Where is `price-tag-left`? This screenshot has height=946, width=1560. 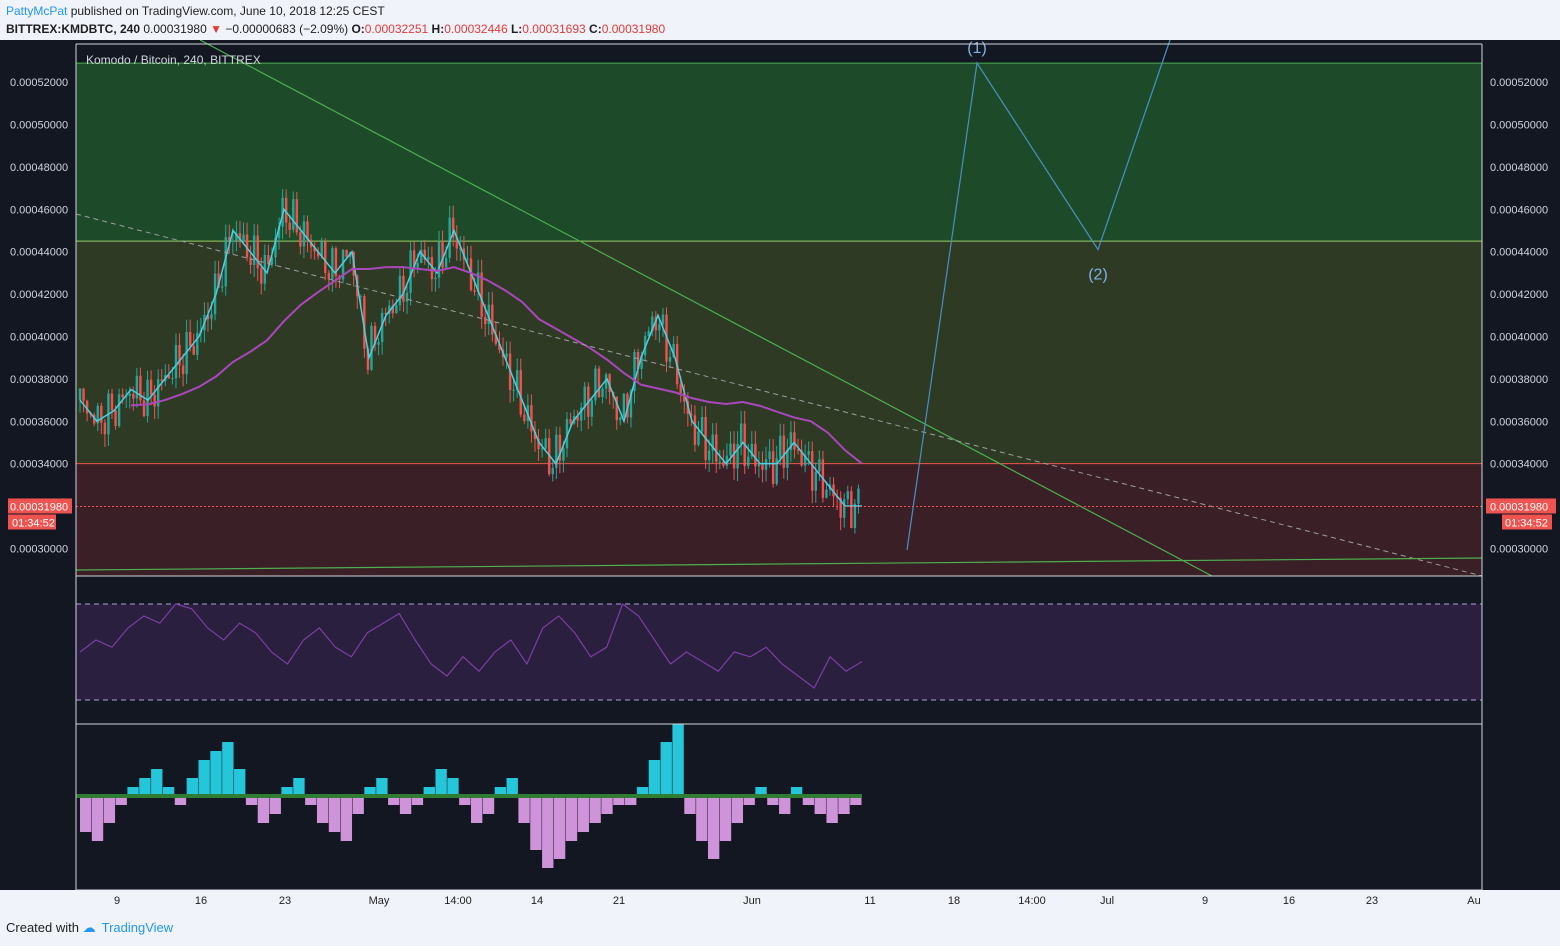
price-tag-left is located at coordinates (40, 506).